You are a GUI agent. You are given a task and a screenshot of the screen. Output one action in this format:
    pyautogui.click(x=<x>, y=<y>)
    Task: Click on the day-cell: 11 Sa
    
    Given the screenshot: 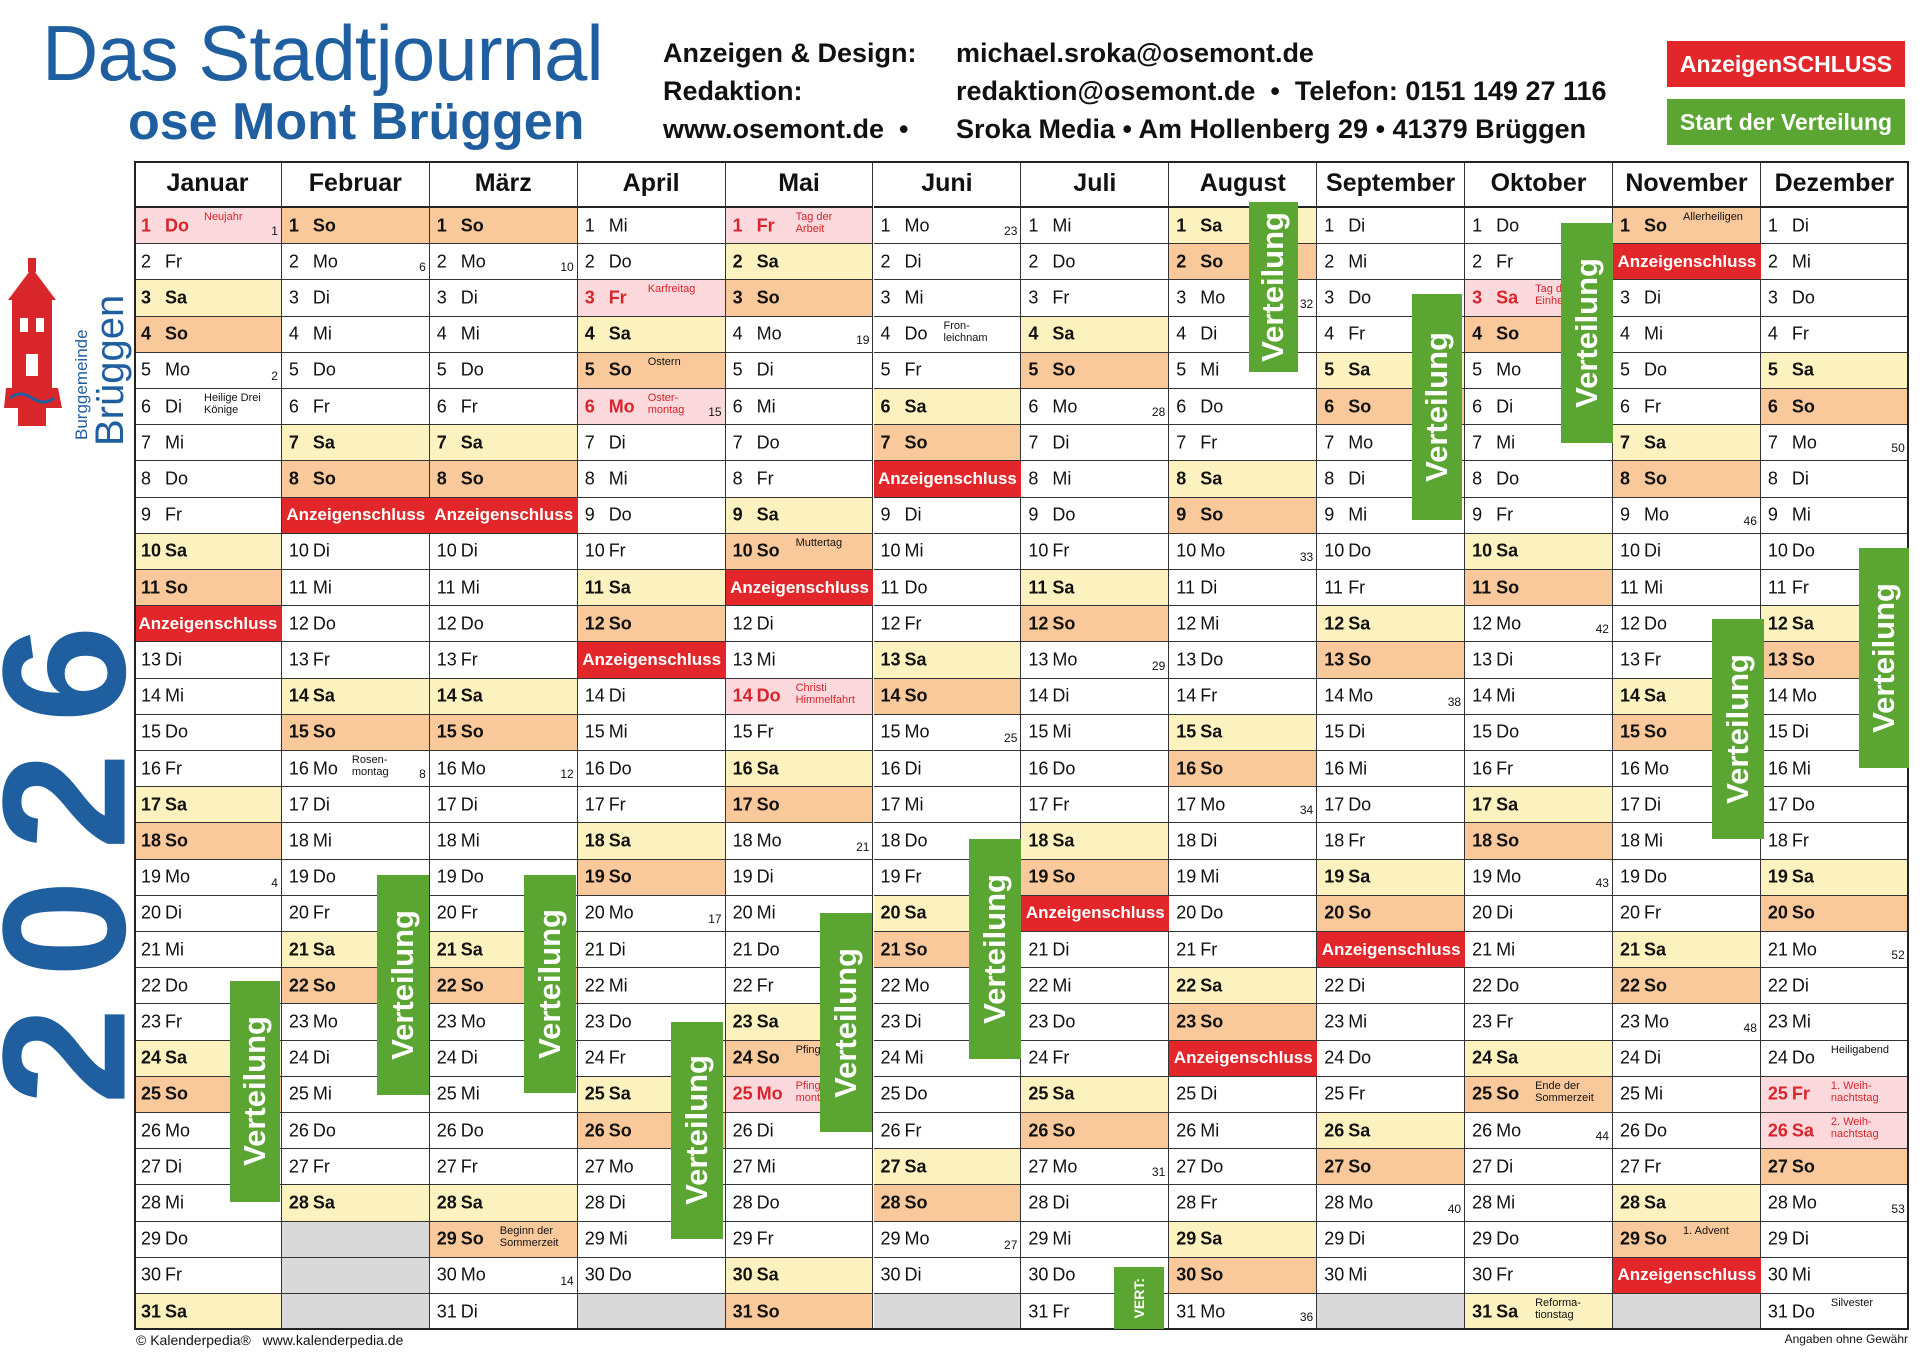 What is the action you would take?
    pyautogui.click(x=1095, y=588)
    